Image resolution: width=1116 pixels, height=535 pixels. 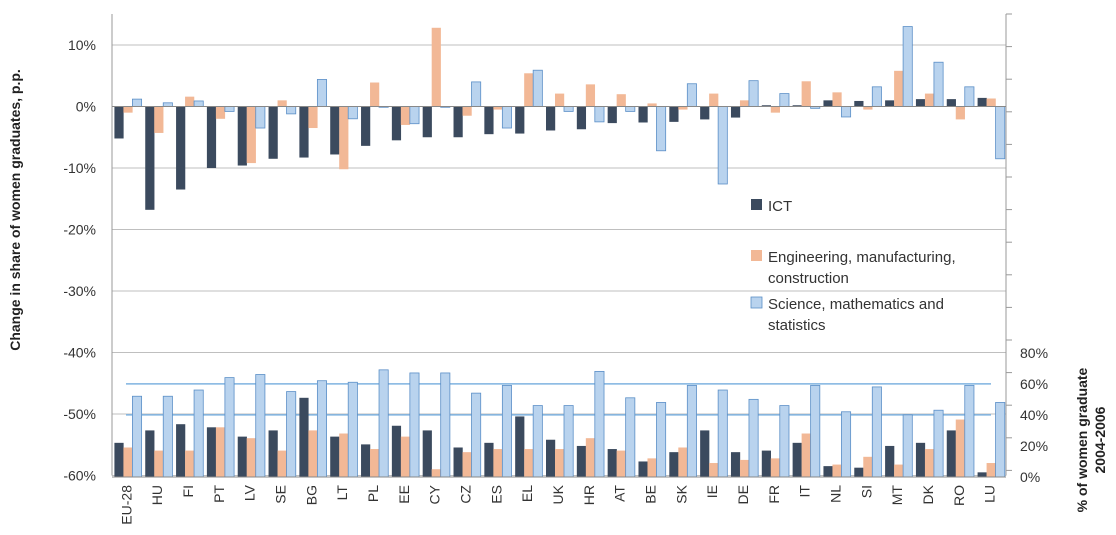 I want to click on category-label: SE, so click(x=281, y=494).